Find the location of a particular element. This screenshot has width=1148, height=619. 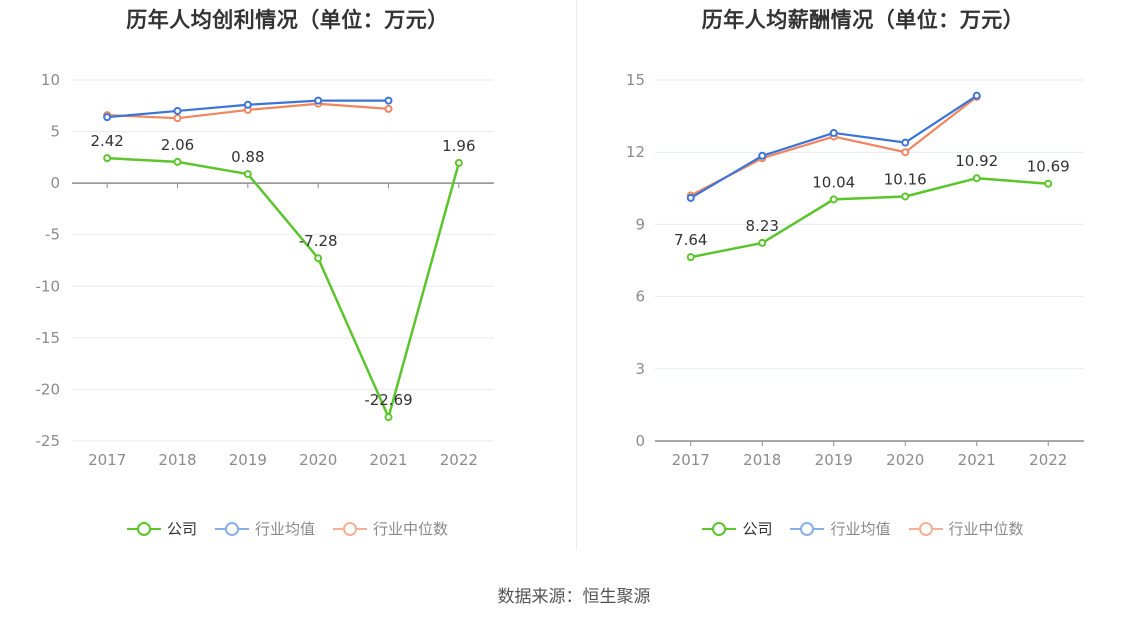

y-tick-label: -5 is located at coordinates (52, 235).